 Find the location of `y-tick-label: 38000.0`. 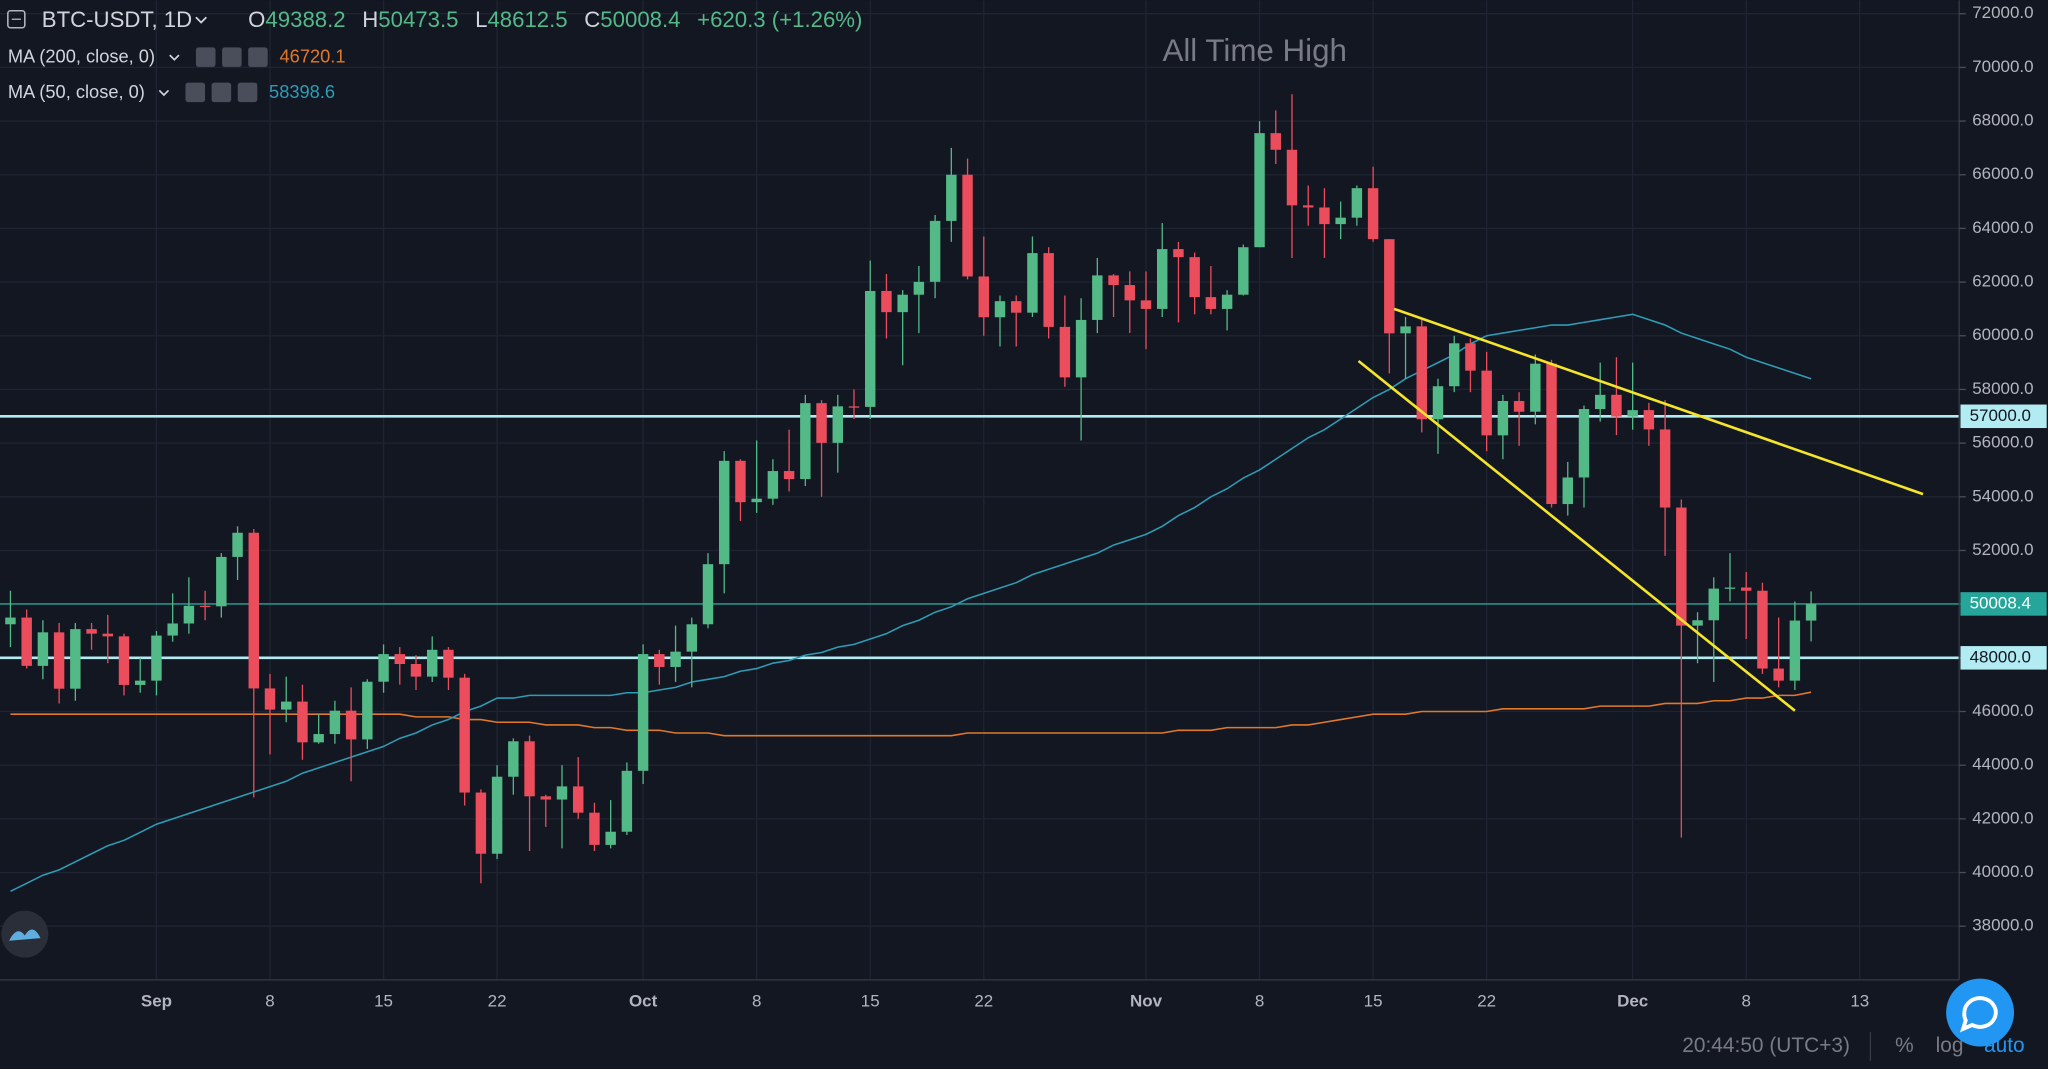

y-tick-label: 38000.0 is located at coordinates (2002, 925).